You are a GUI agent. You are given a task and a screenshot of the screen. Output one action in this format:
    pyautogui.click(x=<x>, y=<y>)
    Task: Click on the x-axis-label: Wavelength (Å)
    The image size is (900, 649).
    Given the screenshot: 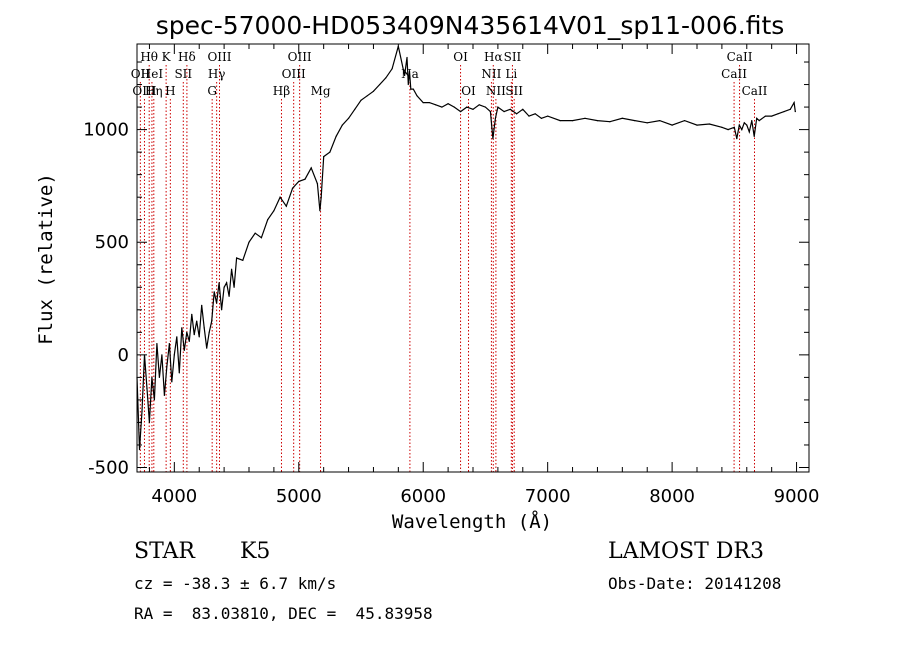 What is the action you would take?
    pyautogui.click(x=472, y=521)
    